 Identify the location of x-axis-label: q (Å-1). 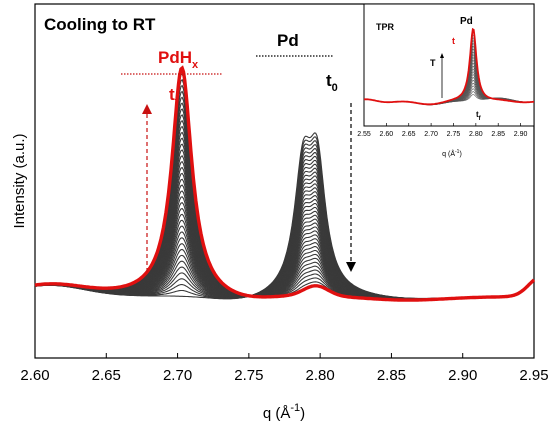
(284, 412).